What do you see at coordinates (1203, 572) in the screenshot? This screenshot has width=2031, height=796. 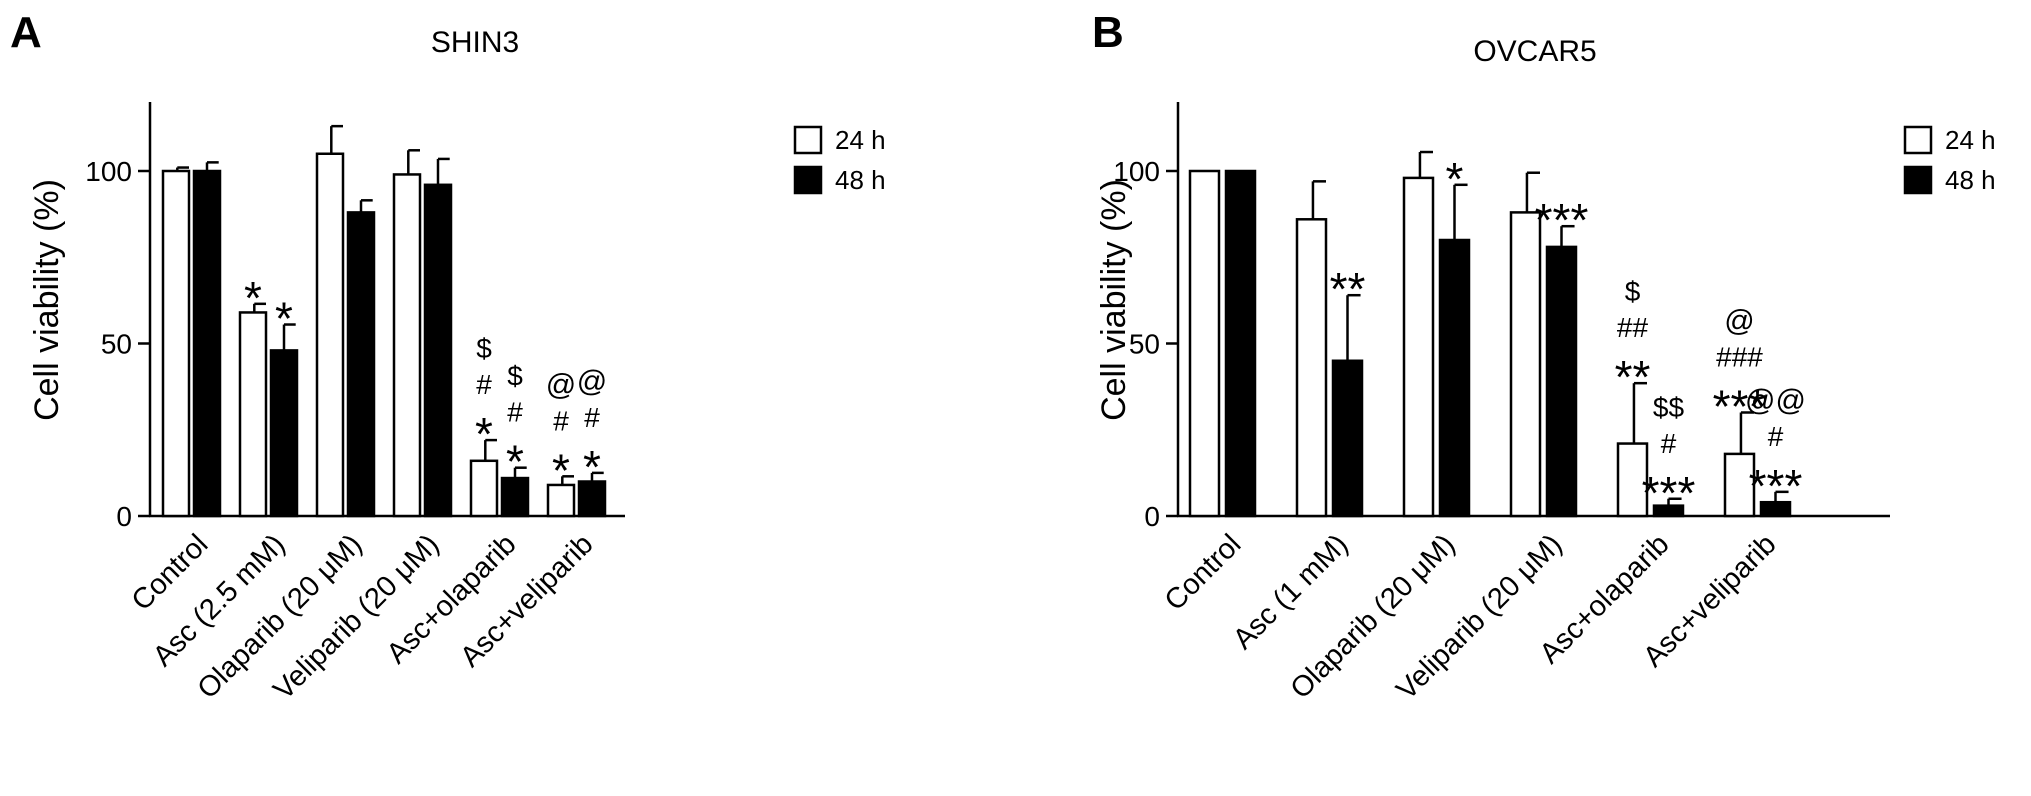 I see `category-label: Control` at bounding box center [1203, 572].